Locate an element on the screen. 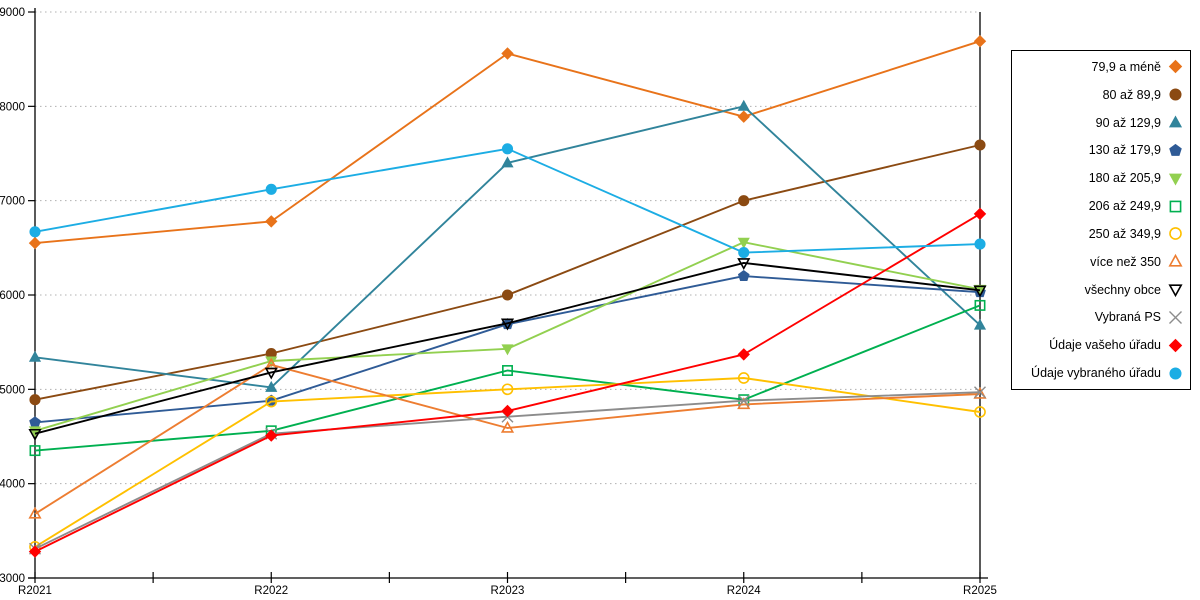 The height and width of the screenshot is (600, 1200). legend-item: 130 až 179,9 is located at coordinates (1099, 150).